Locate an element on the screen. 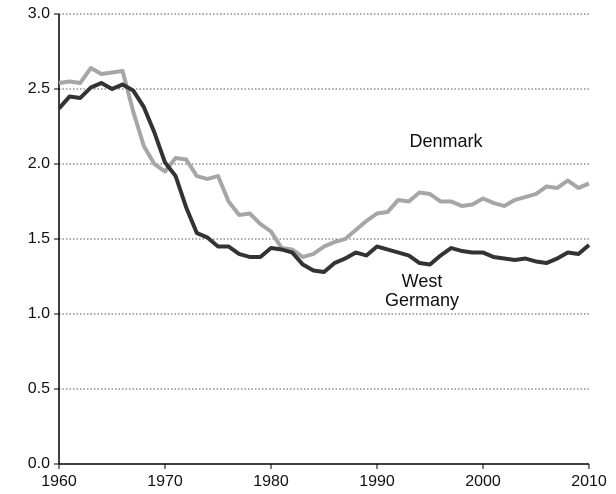 The height and width of the screenshot is (494, 616). y-tick-label: 1.5 is located at coordinates (39, 238).